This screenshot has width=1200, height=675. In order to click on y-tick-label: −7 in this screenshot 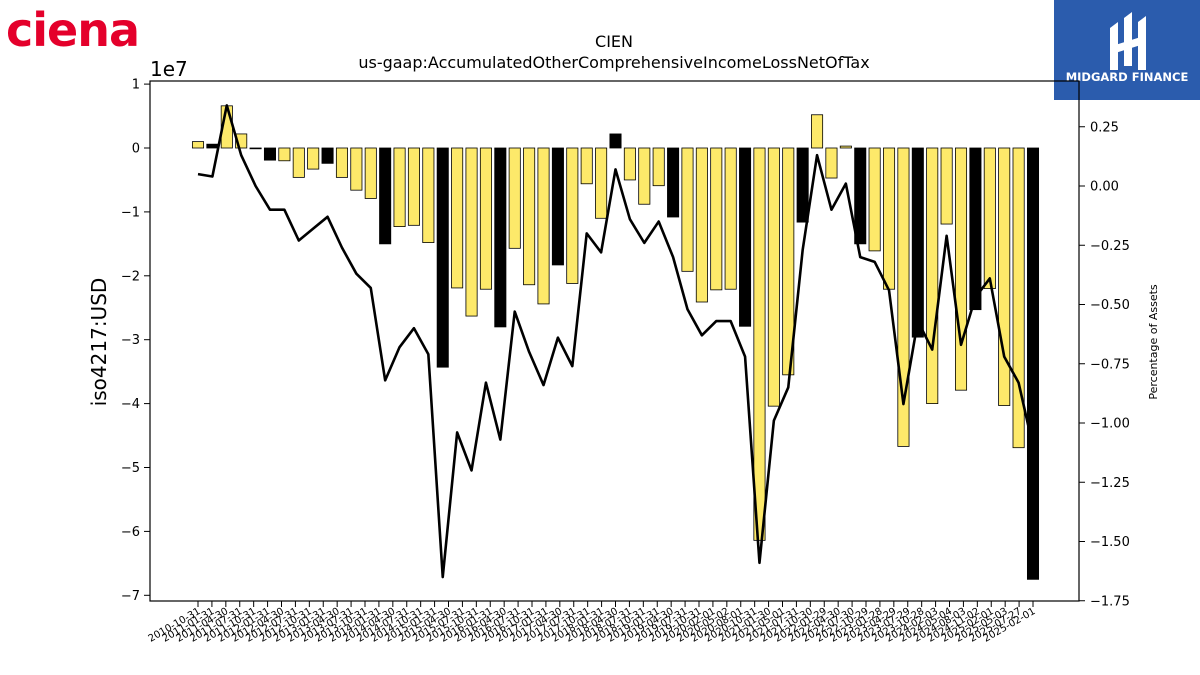, I will do `click(130, 596)`.